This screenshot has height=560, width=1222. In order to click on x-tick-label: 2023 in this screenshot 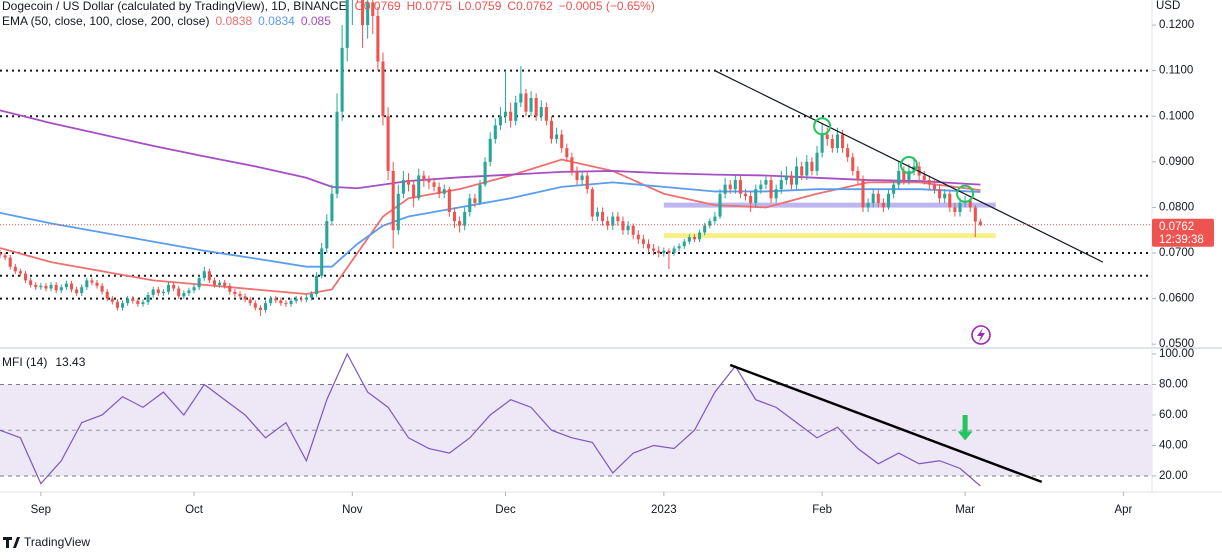, I will do `click(664, 510)`.